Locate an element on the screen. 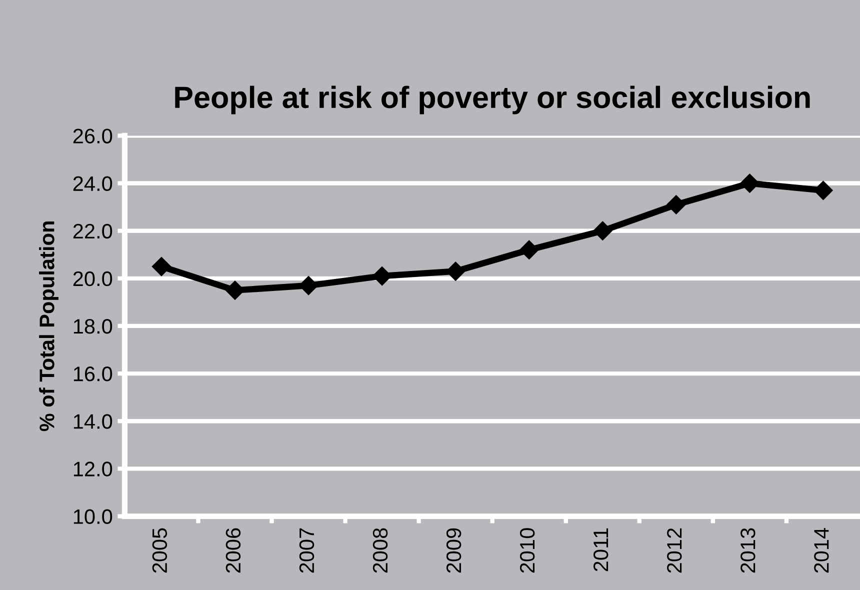 This screenshot has height=590, width=860. x-tick-label: 2009 is located at coordinates (454, 550).